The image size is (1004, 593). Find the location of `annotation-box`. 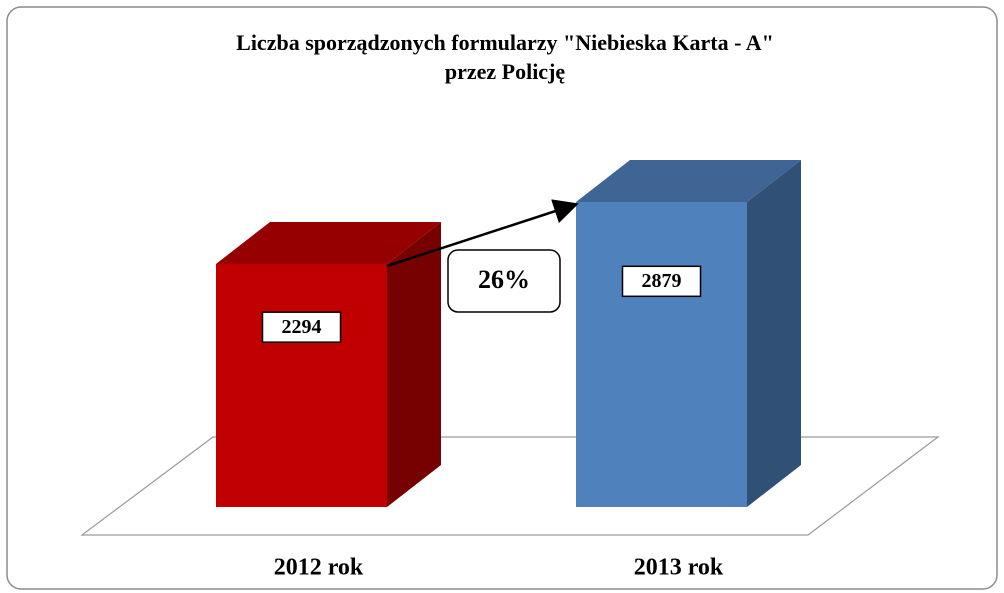

annotation-box is located at coordinates (504, 281).